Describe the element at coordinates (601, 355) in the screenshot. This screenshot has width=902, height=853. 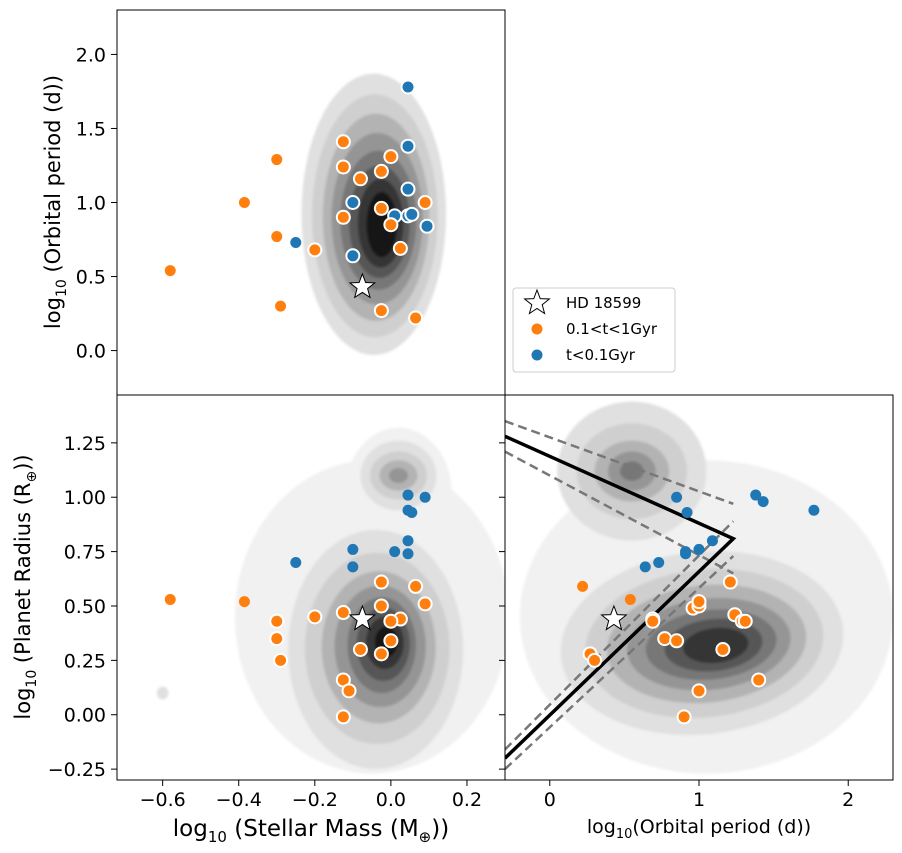
I see `legend-label-young: t<0.1Gyr` at that location.